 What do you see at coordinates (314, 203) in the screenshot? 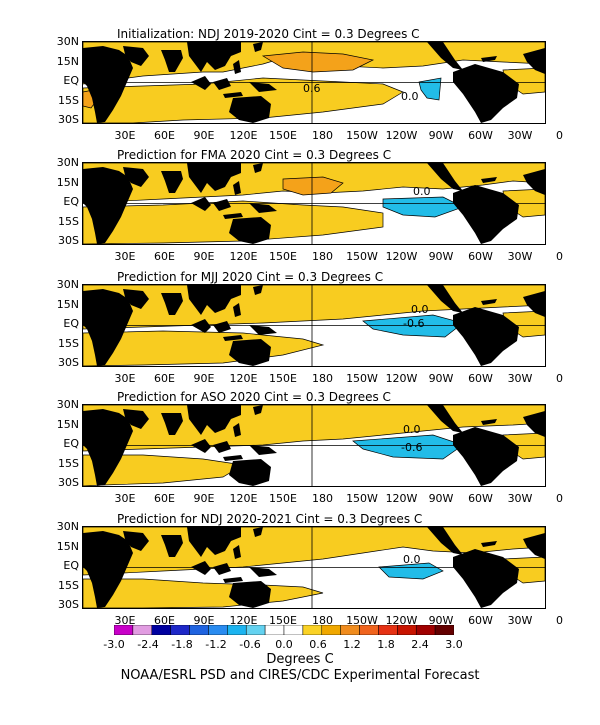
I see `sst-anomaly-map: 0.0` at bounding box center [314, 203].